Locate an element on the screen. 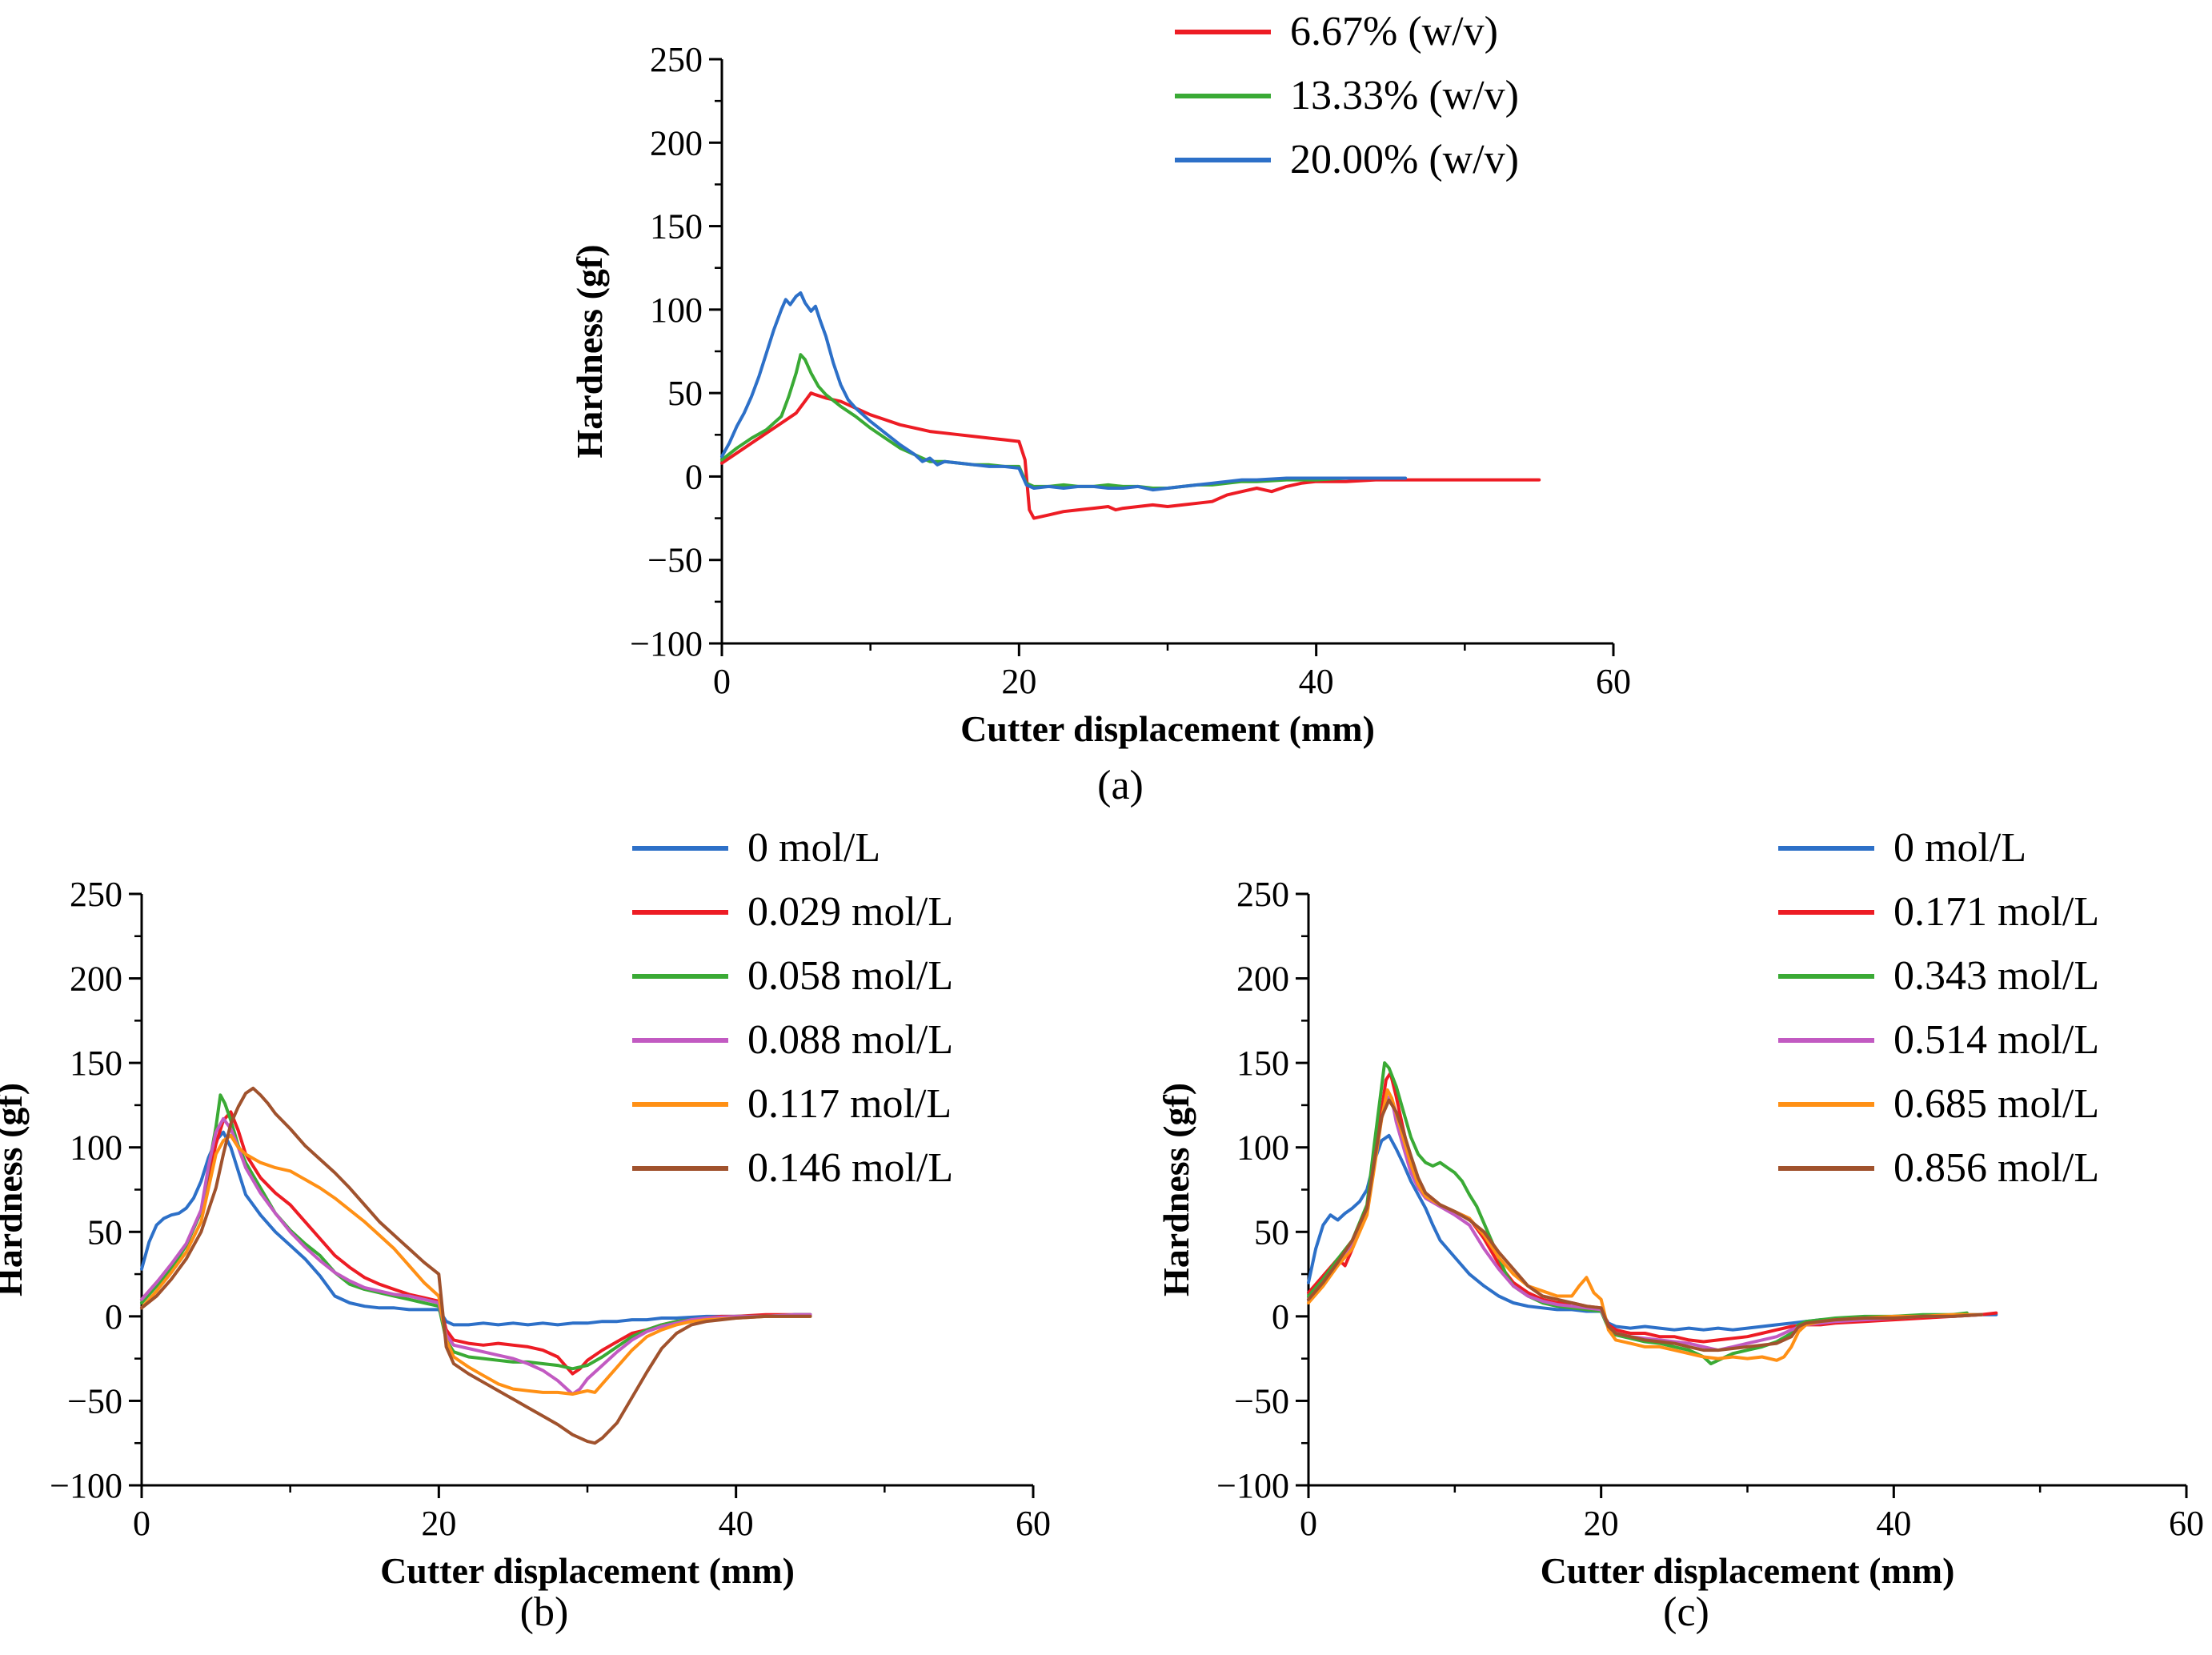 The height and width of the screenshot is (1655, 2212). legend-label: 13.33% (w/v) is located at coordinates (1404, 95).